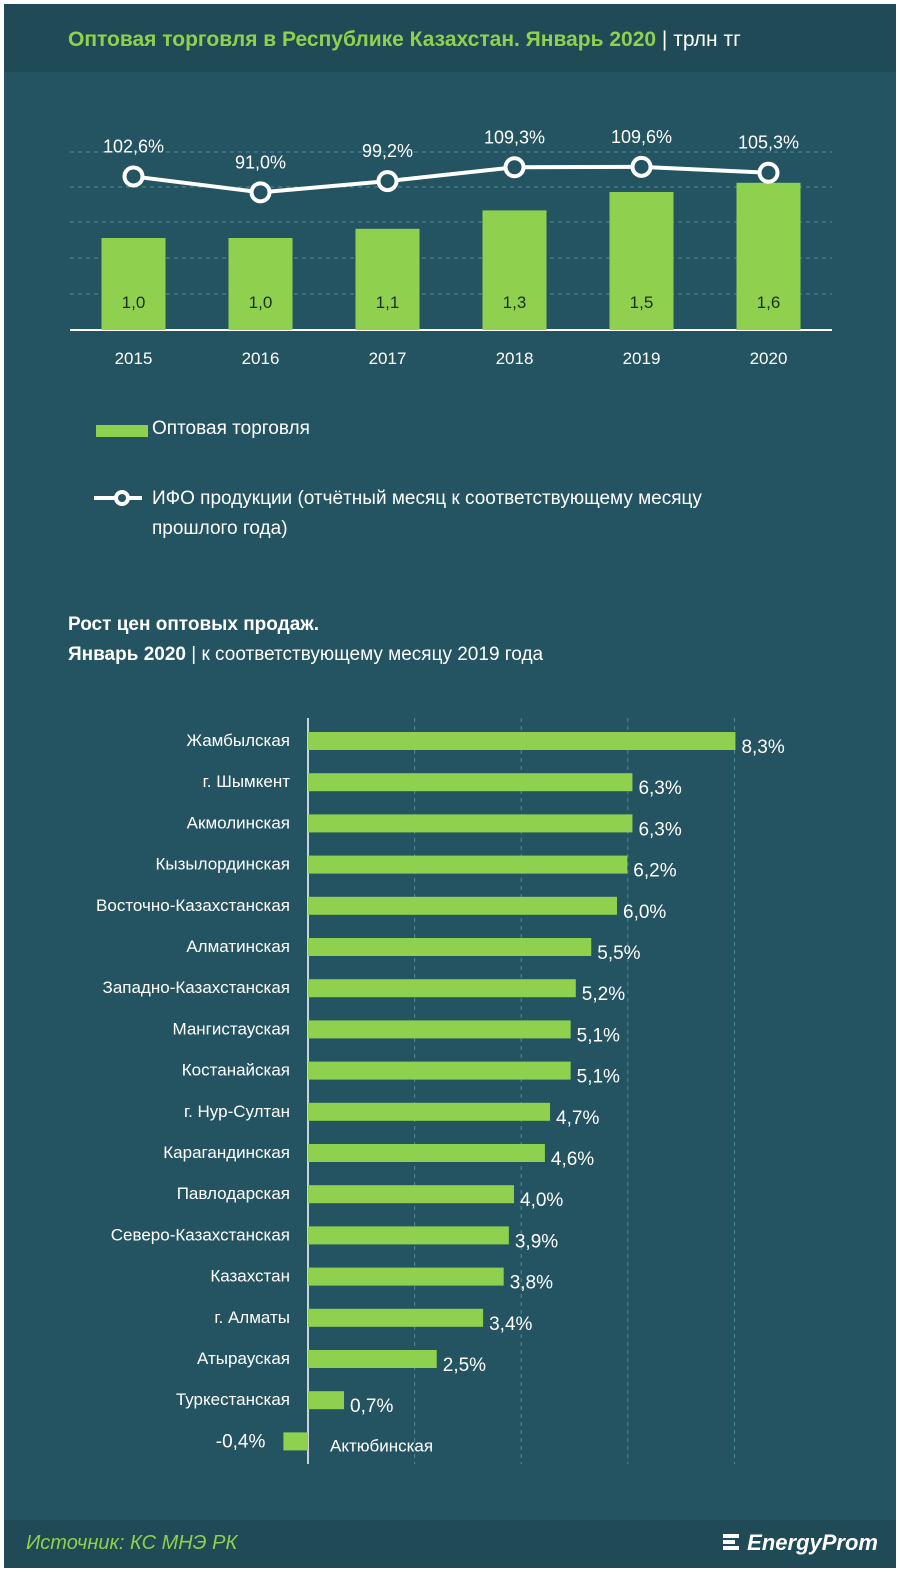 This screenshot has width=900, height=1572. What do you see at coordinates (200, 1234) in the screenshot?
I see `chart2-category-label: Северо-Казахстанская` at bounding box center [200, 1234].